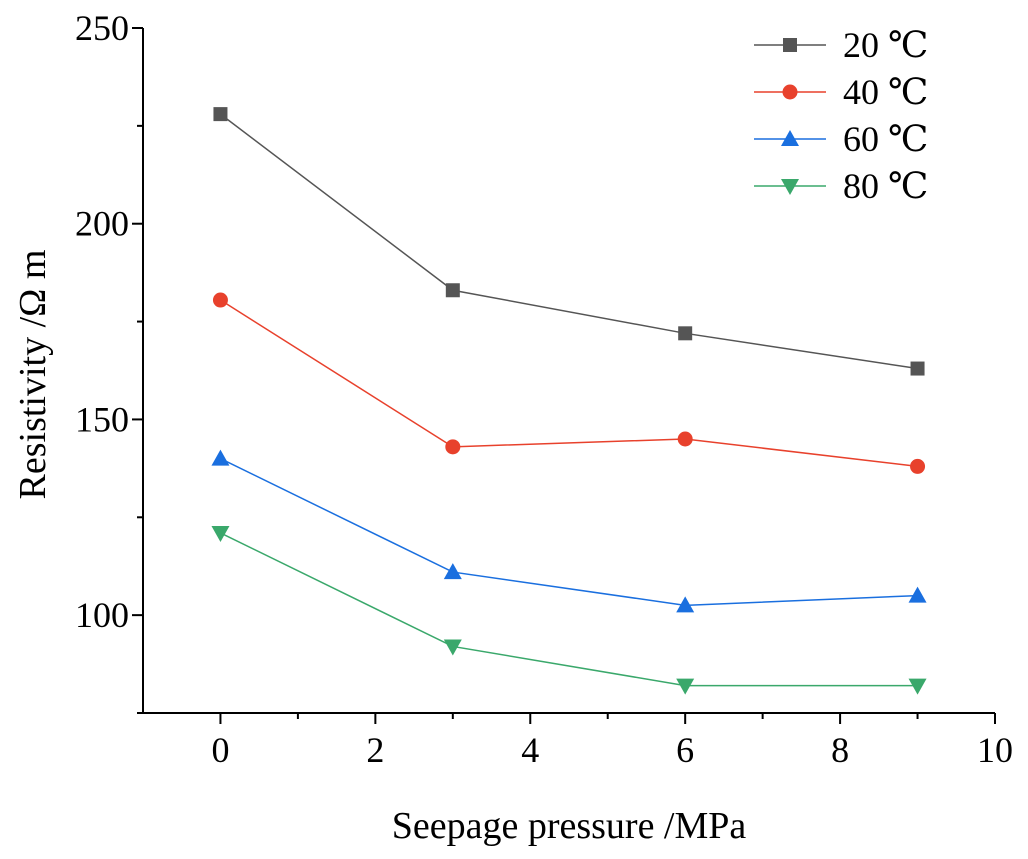  What do you see at coordinates (840, 750) in the screenshot?
I see `x-tick-label: 8` at bounding box center [840, 750].